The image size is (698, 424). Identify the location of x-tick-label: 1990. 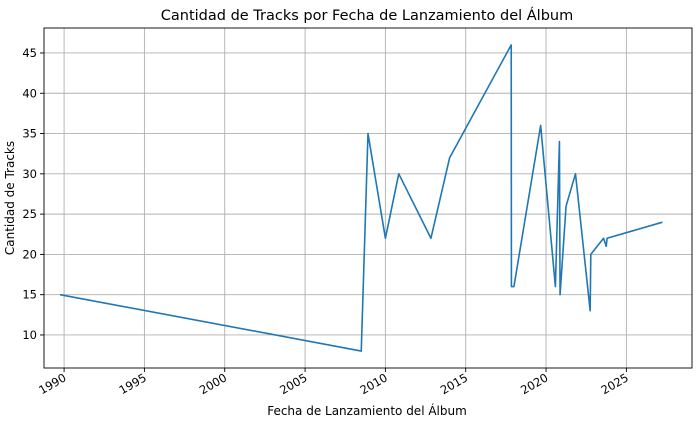
(52, 383).